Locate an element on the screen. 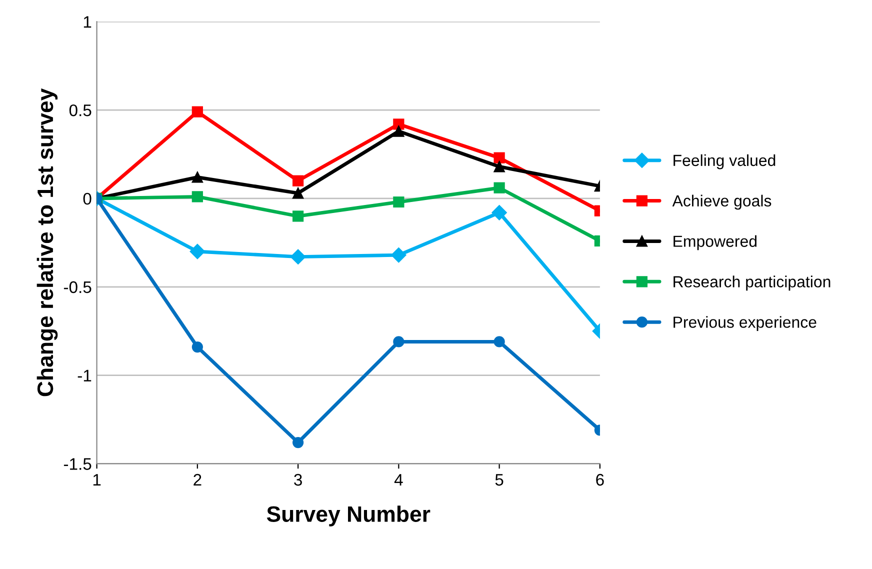  y-tick-label: -1.5 is located at coordinates (78, 464).